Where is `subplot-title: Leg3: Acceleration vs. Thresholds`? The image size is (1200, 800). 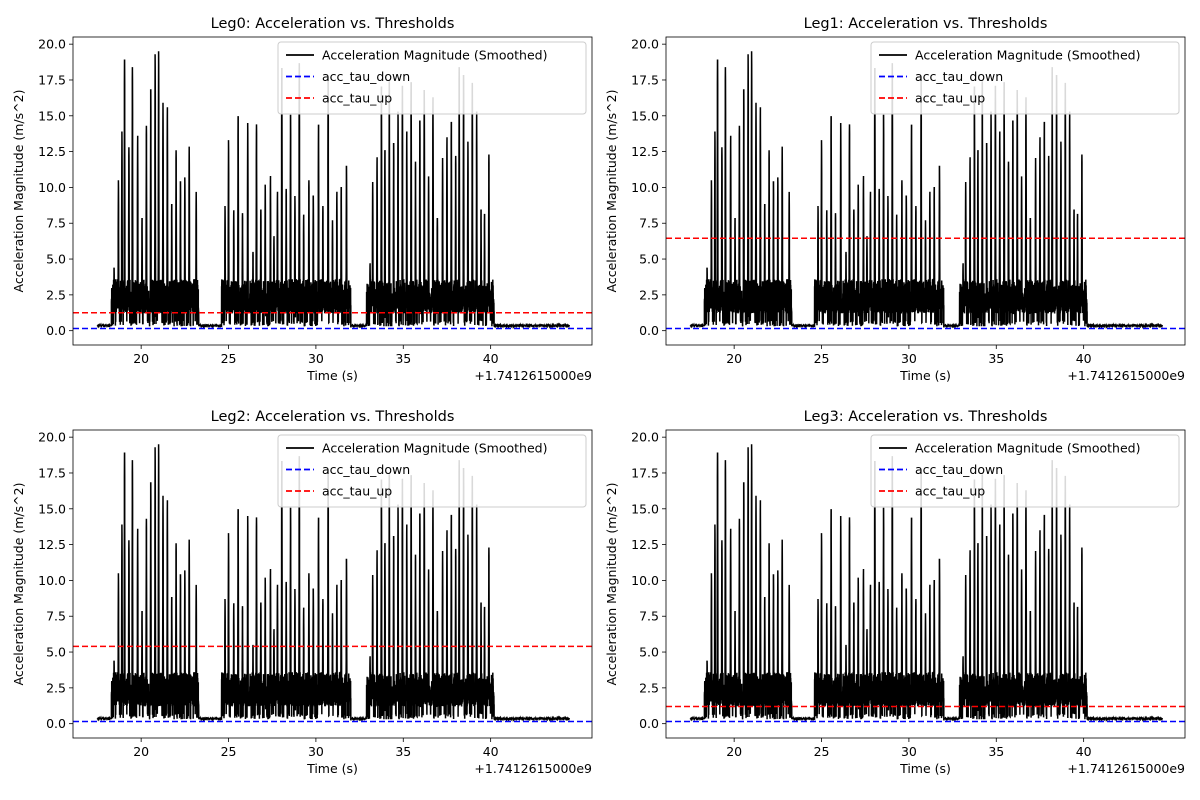
subplot-title: Leg3: Acceleration vs. Thresholds is located at coordinates (926, 417).